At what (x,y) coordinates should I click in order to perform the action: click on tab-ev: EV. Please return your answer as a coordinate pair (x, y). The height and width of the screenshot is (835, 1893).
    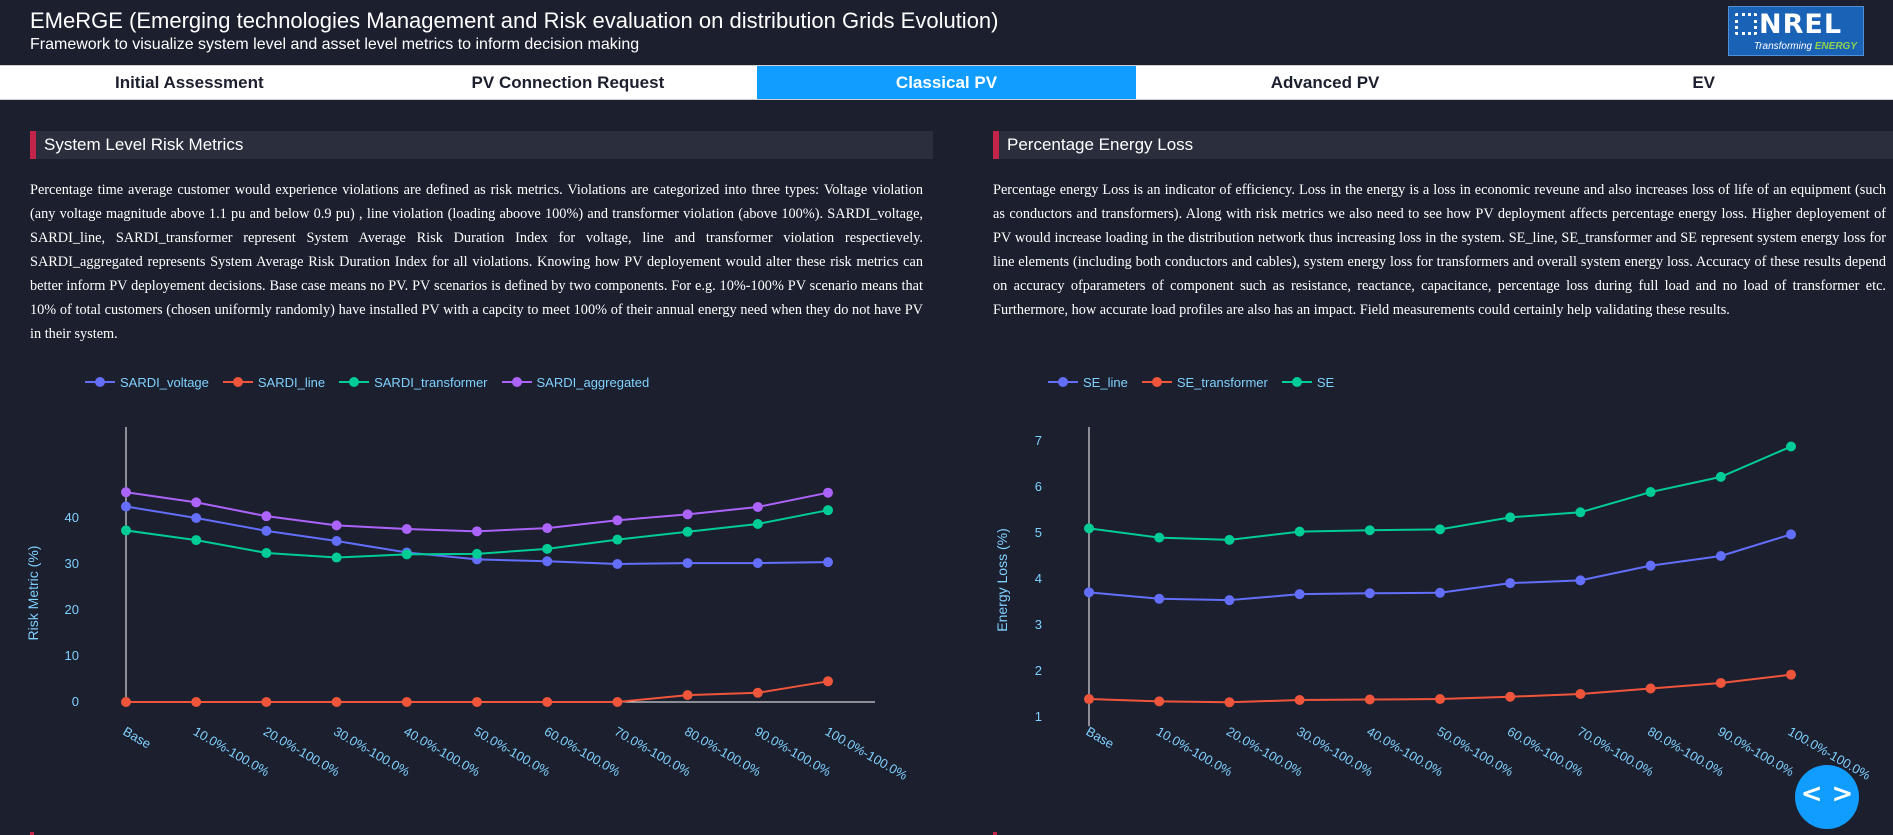
    Looking at the image, I should click on (1704, 82).